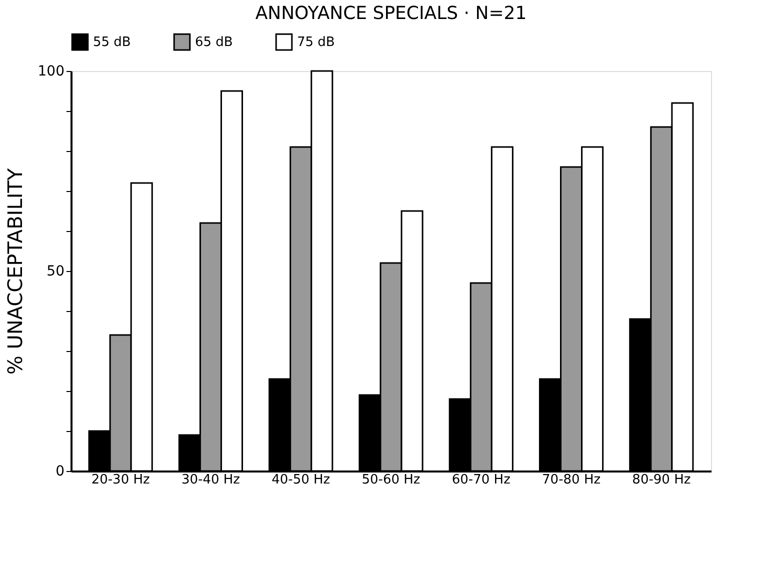 The image size is (784, 580). Describe the element at coordinates (301, 480) in the screenshot. I see `x-tick-label: 40-50 Hz` at that location.